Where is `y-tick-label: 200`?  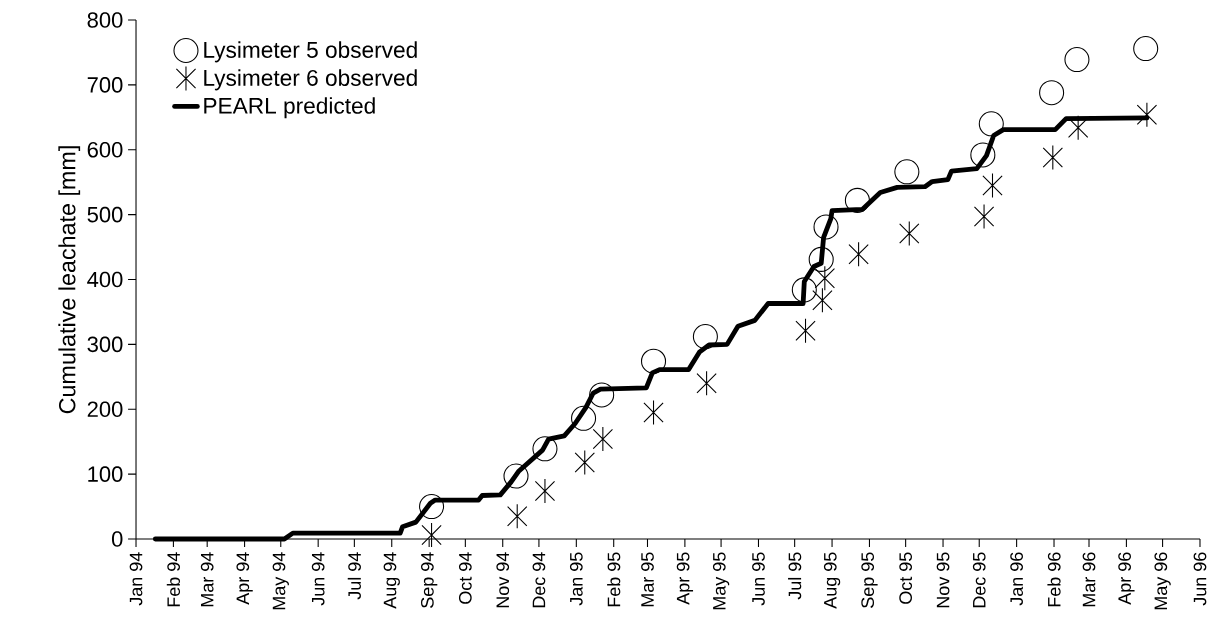 y-tick-label: 200 is located at coordinates (105, 409).